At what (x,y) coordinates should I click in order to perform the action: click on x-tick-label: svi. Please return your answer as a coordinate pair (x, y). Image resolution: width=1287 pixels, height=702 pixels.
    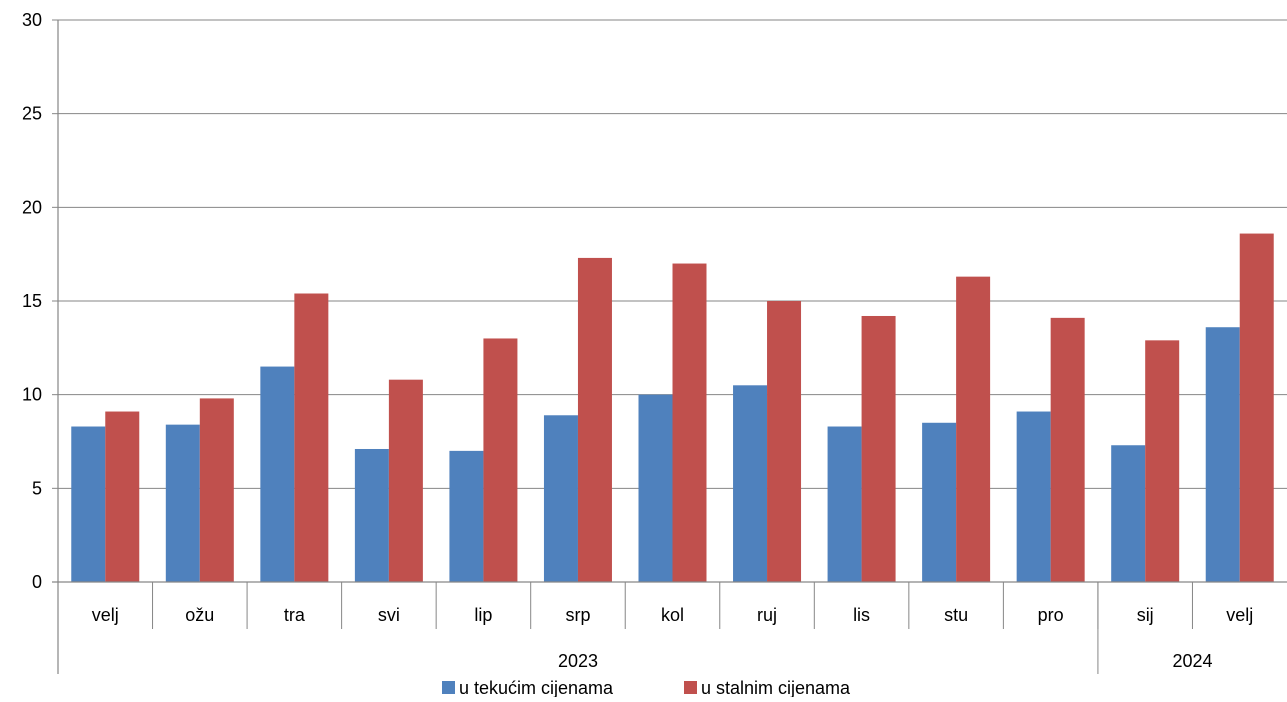
    Looking at the image, I should click on (389, 615).